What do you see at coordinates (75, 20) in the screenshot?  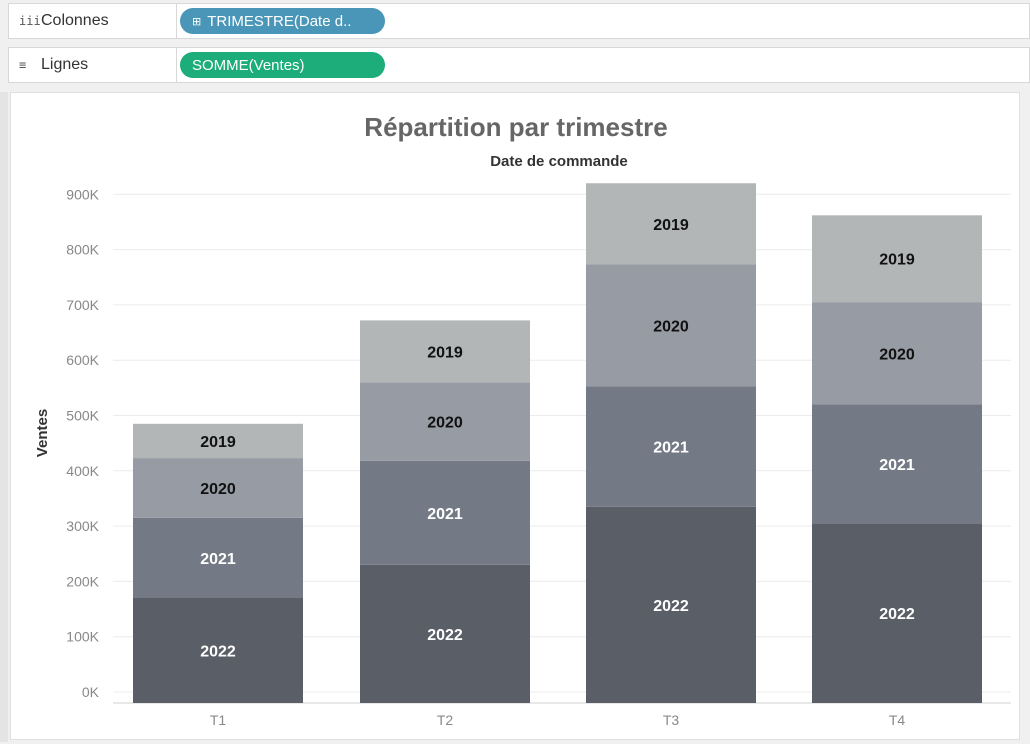 I see `columns-label-text: Colonnes` at bounding box center [75, 20].